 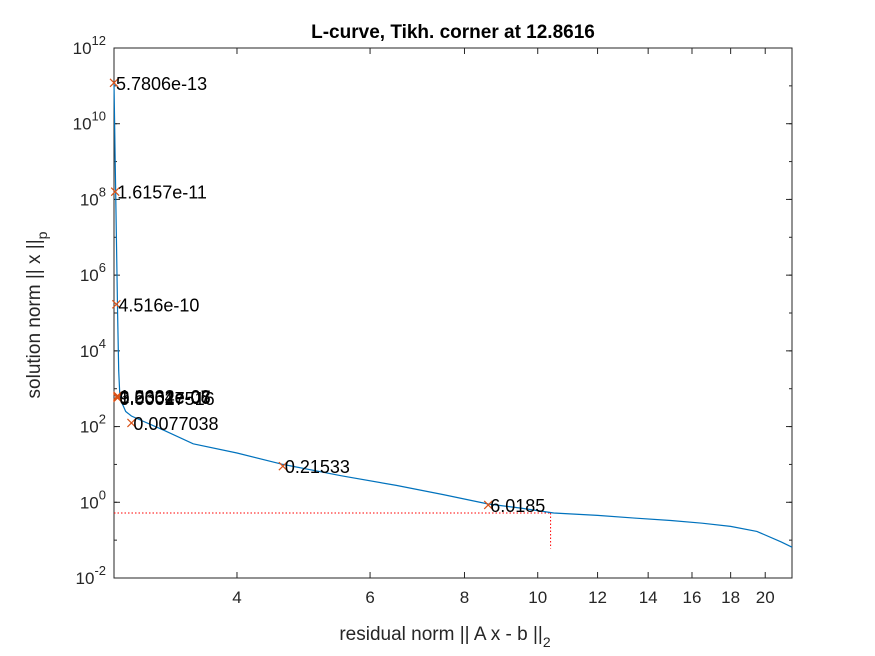 What do you see at coordinates (537, 597) in the screenshot?
I see `x-tick-label: 10` at bounding box center [537, 597].